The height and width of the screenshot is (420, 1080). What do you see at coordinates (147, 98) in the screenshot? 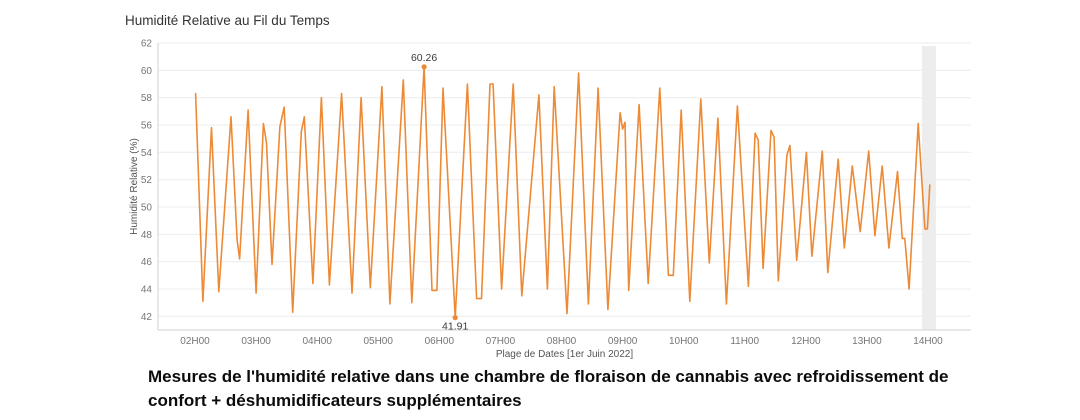
I see `y-tick-label: 58` at bounding box center [147, 98].